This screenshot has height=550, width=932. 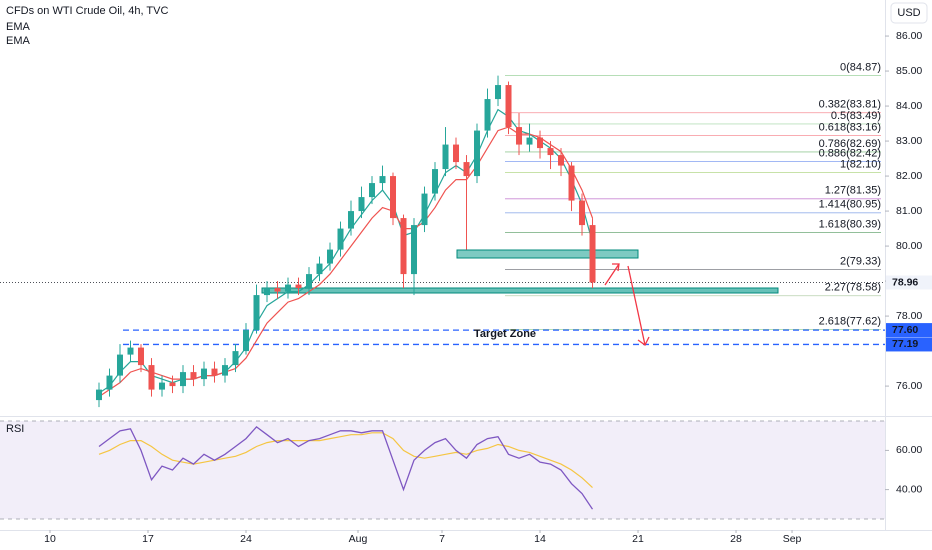 What do you see at coordinates (850, 144) in the screenshot?
I see `fib-label: 0.786(82.69)` at bounding box center [850, 144].